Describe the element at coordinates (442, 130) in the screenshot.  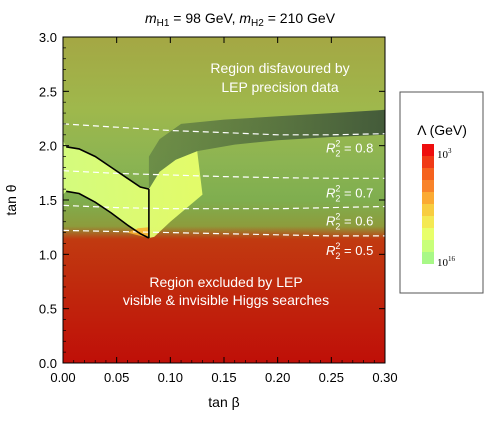
I see `legend-title: Λ (GeV)` at that location.